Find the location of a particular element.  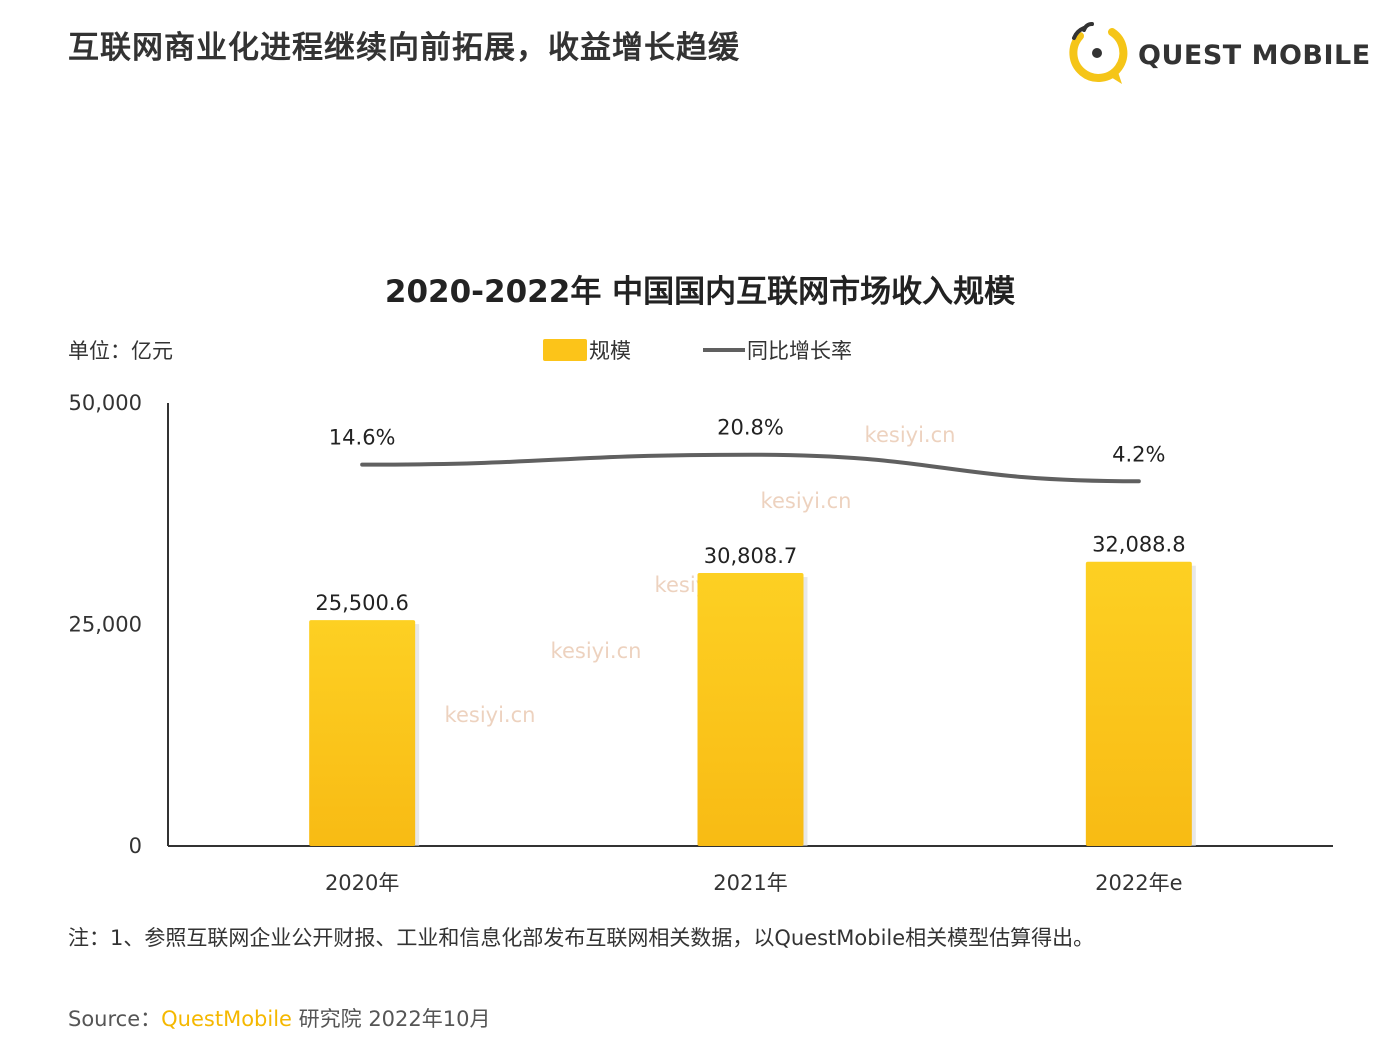

source-suffix: 研究院 2022年10月 is located at coordinates (391, 1019).